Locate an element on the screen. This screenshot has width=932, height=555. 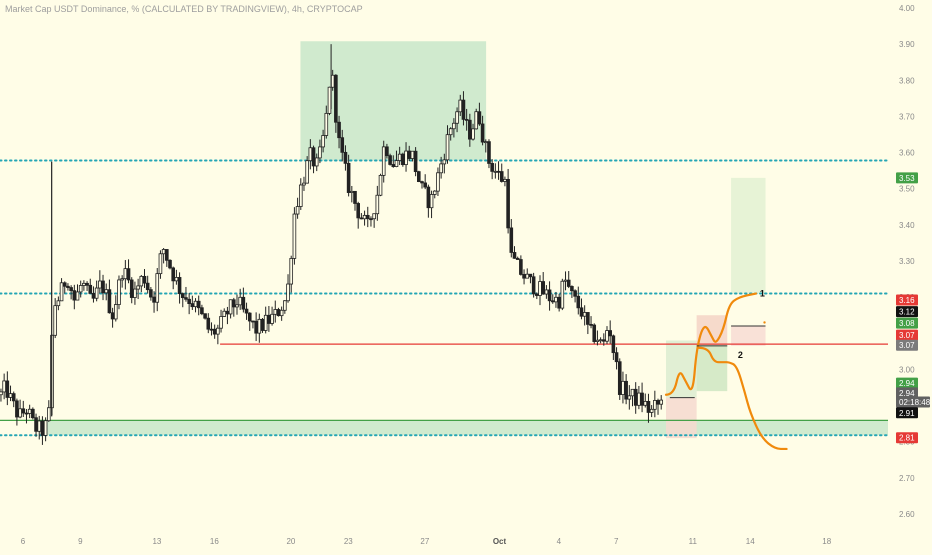
x-tick-label: 4 is located at coordinates (559, 541).